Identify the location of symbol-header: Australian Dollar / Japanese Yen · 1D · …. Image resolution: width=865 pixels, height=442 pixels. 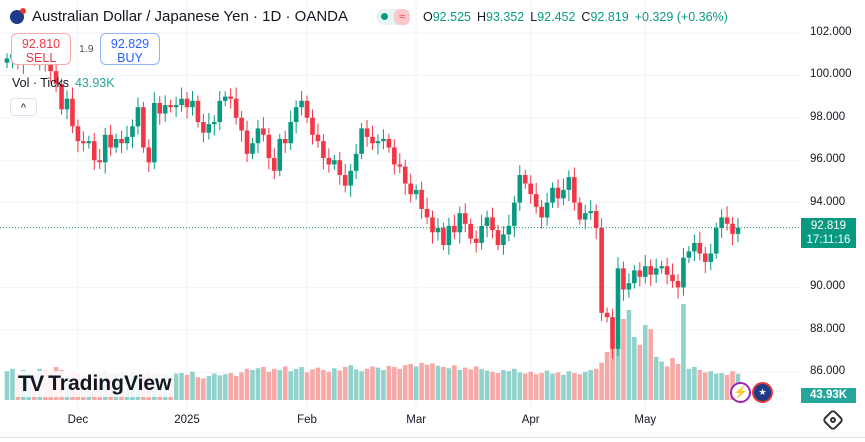
(210, 16).